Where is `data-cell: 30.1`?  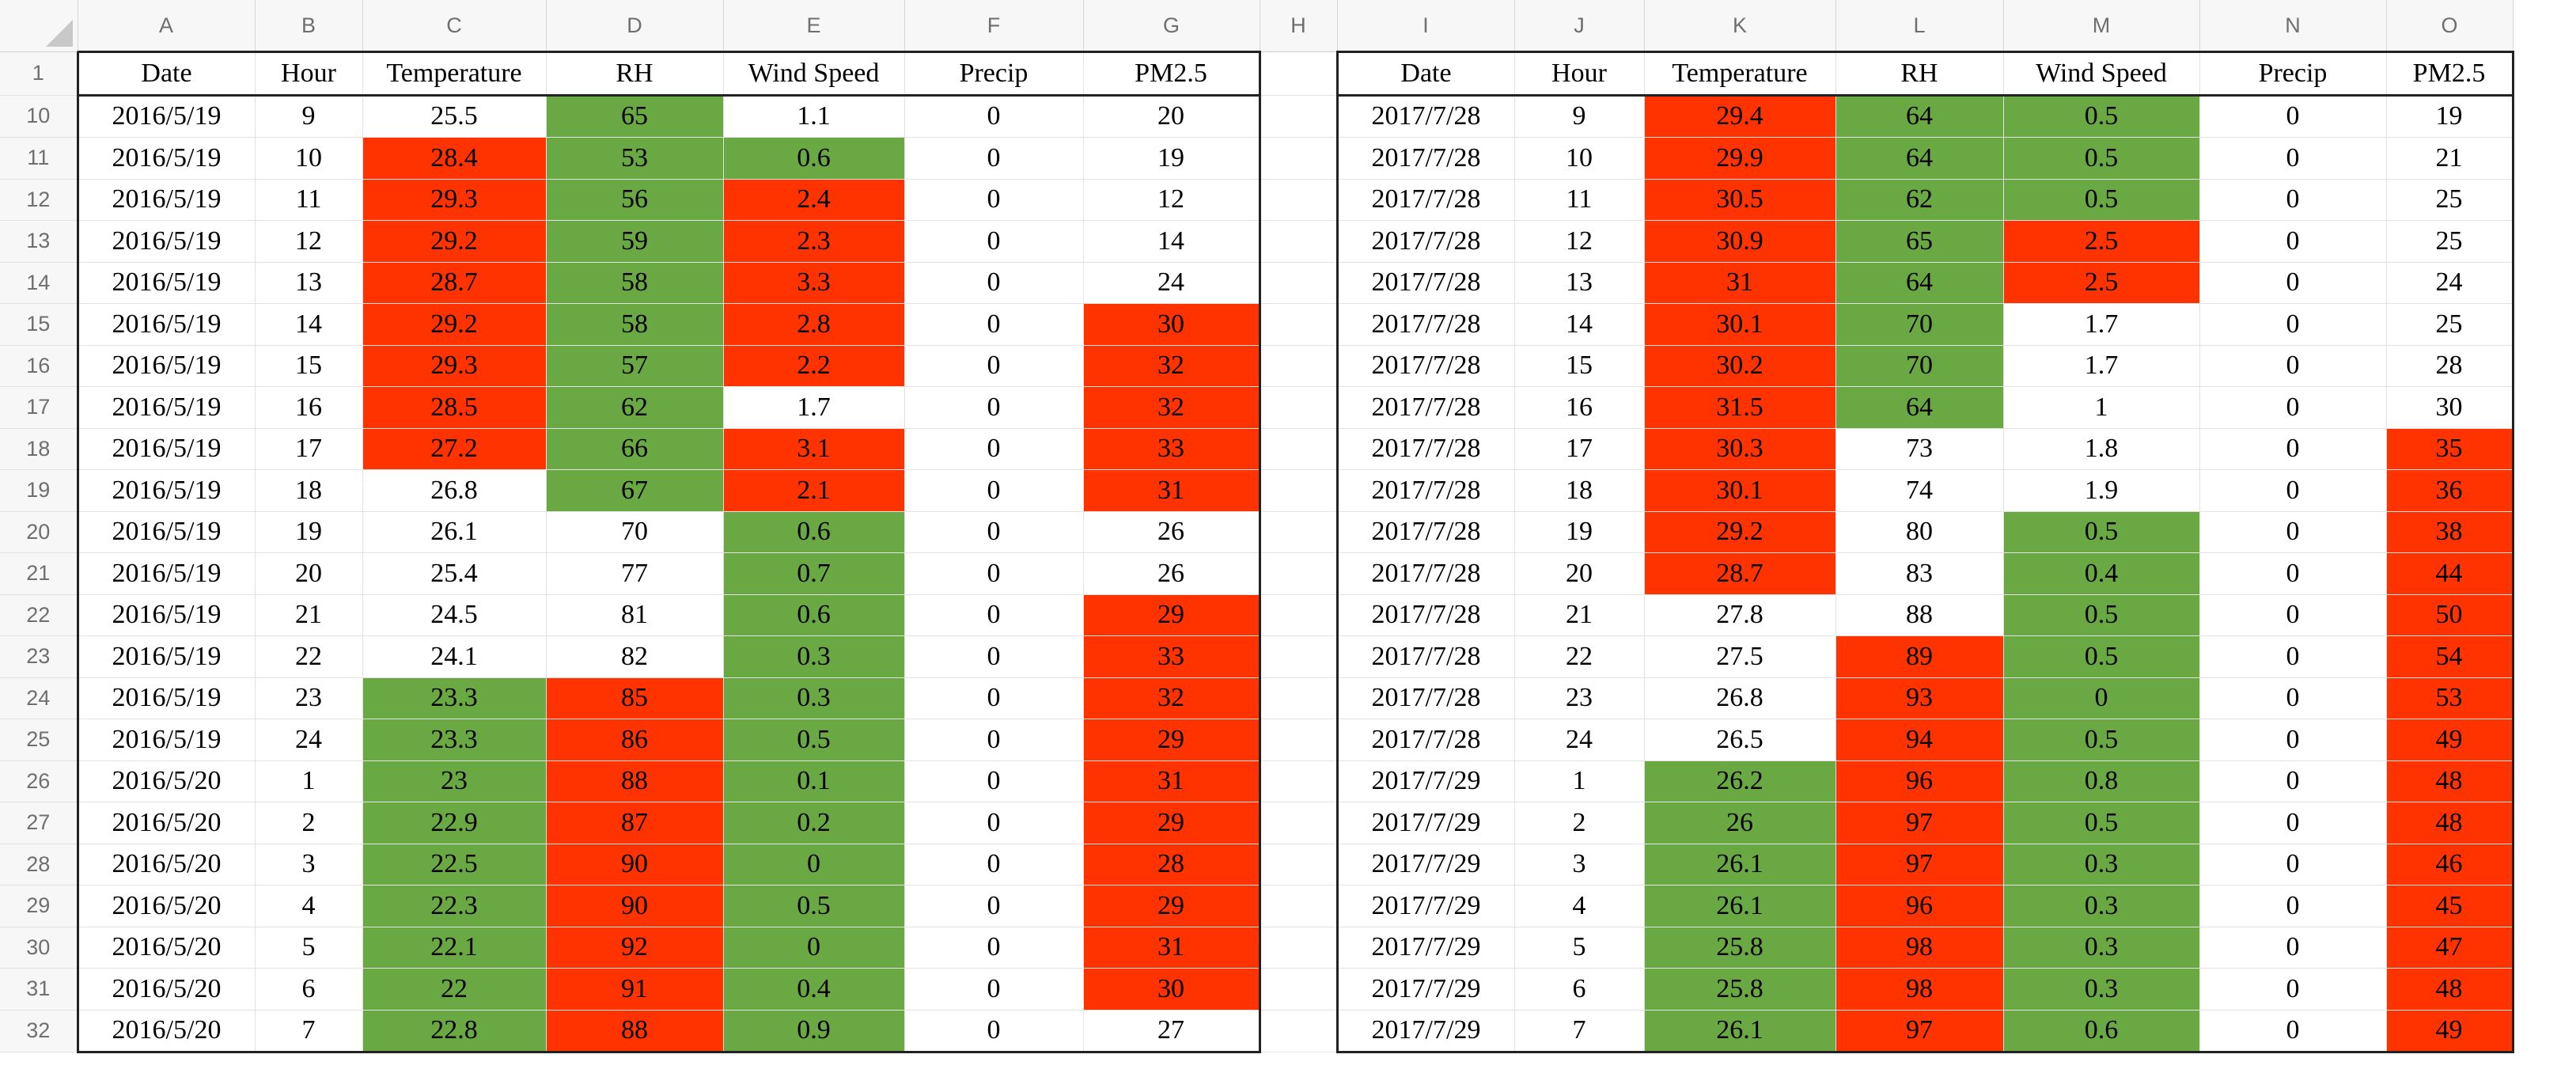
data-cell: 30.1 is located at coordinates (1740, 491).